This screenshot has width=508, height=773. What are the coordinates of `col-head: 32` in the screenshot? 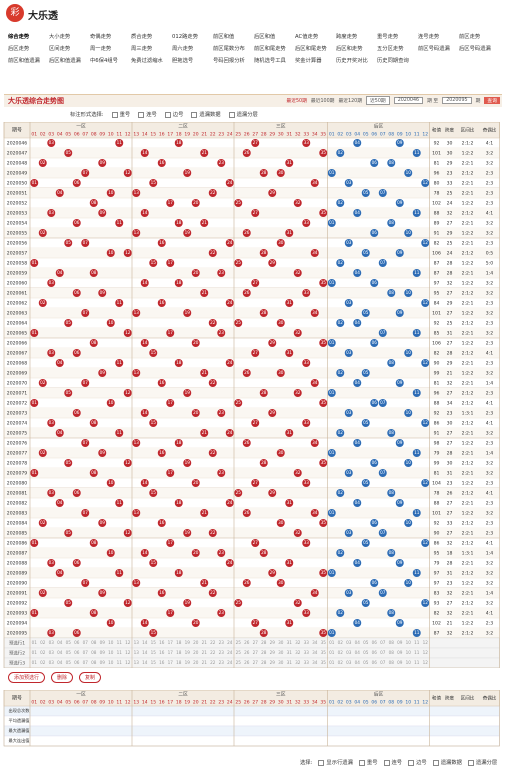 It's located at (298, 703).